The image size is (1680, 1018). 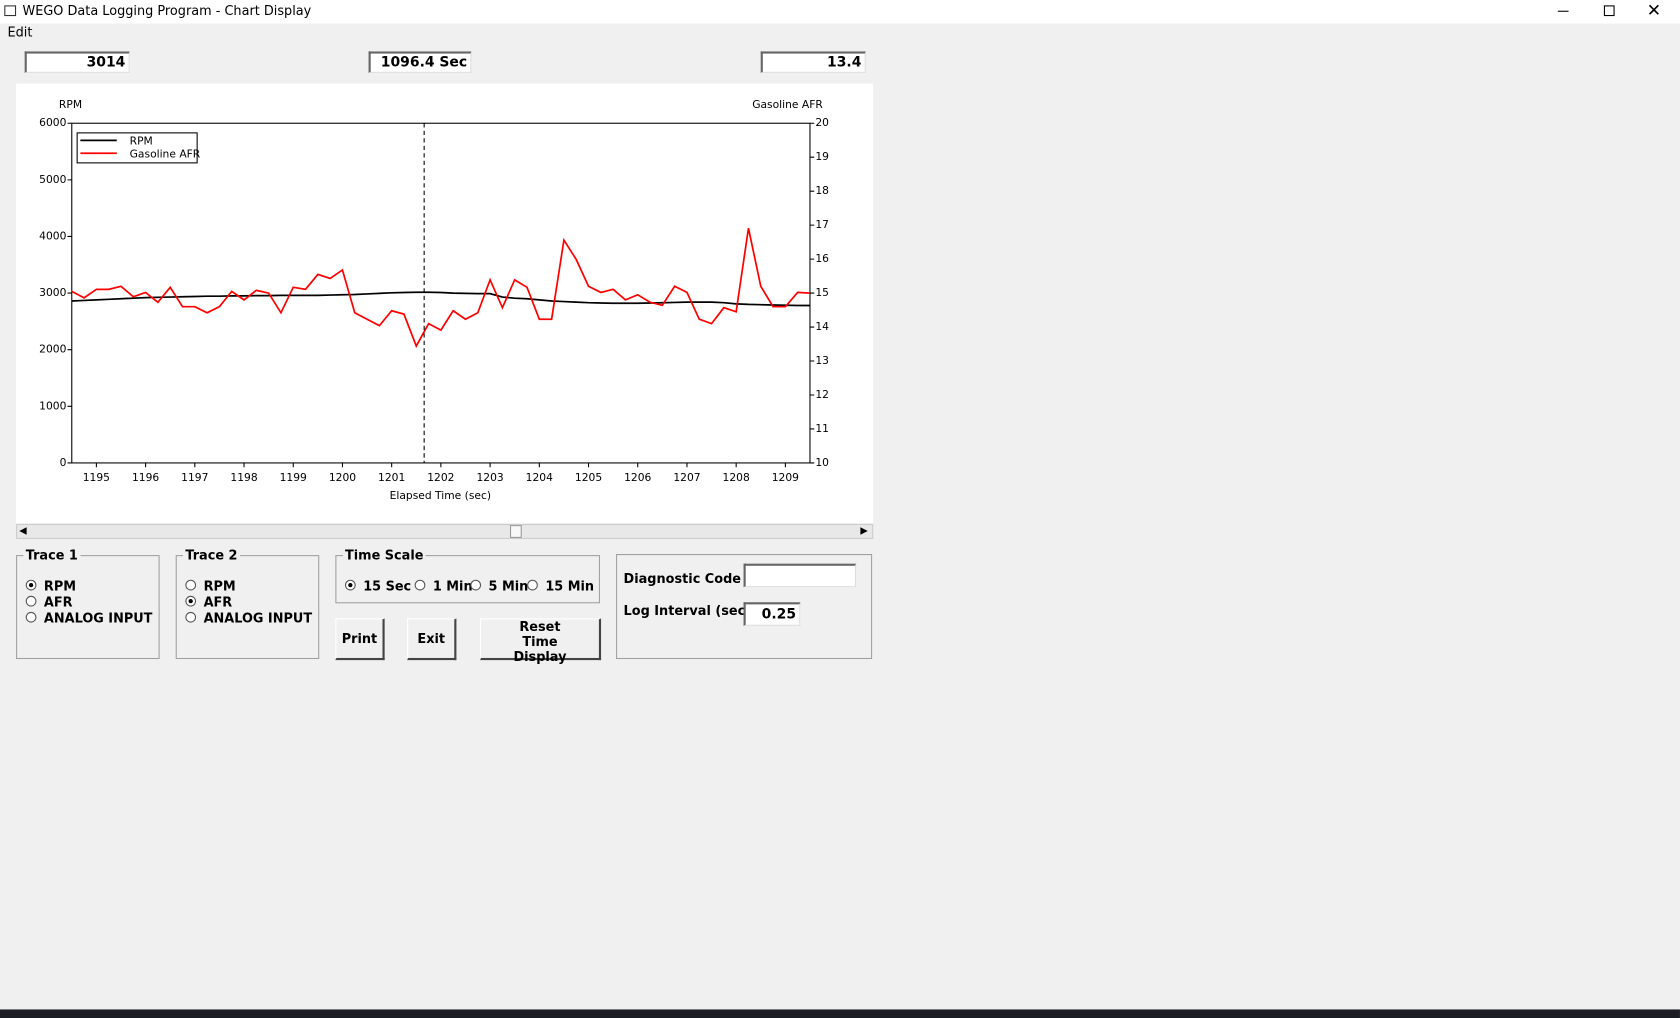 I want to click on exit-button: Exit, so click(x=432, y=639).